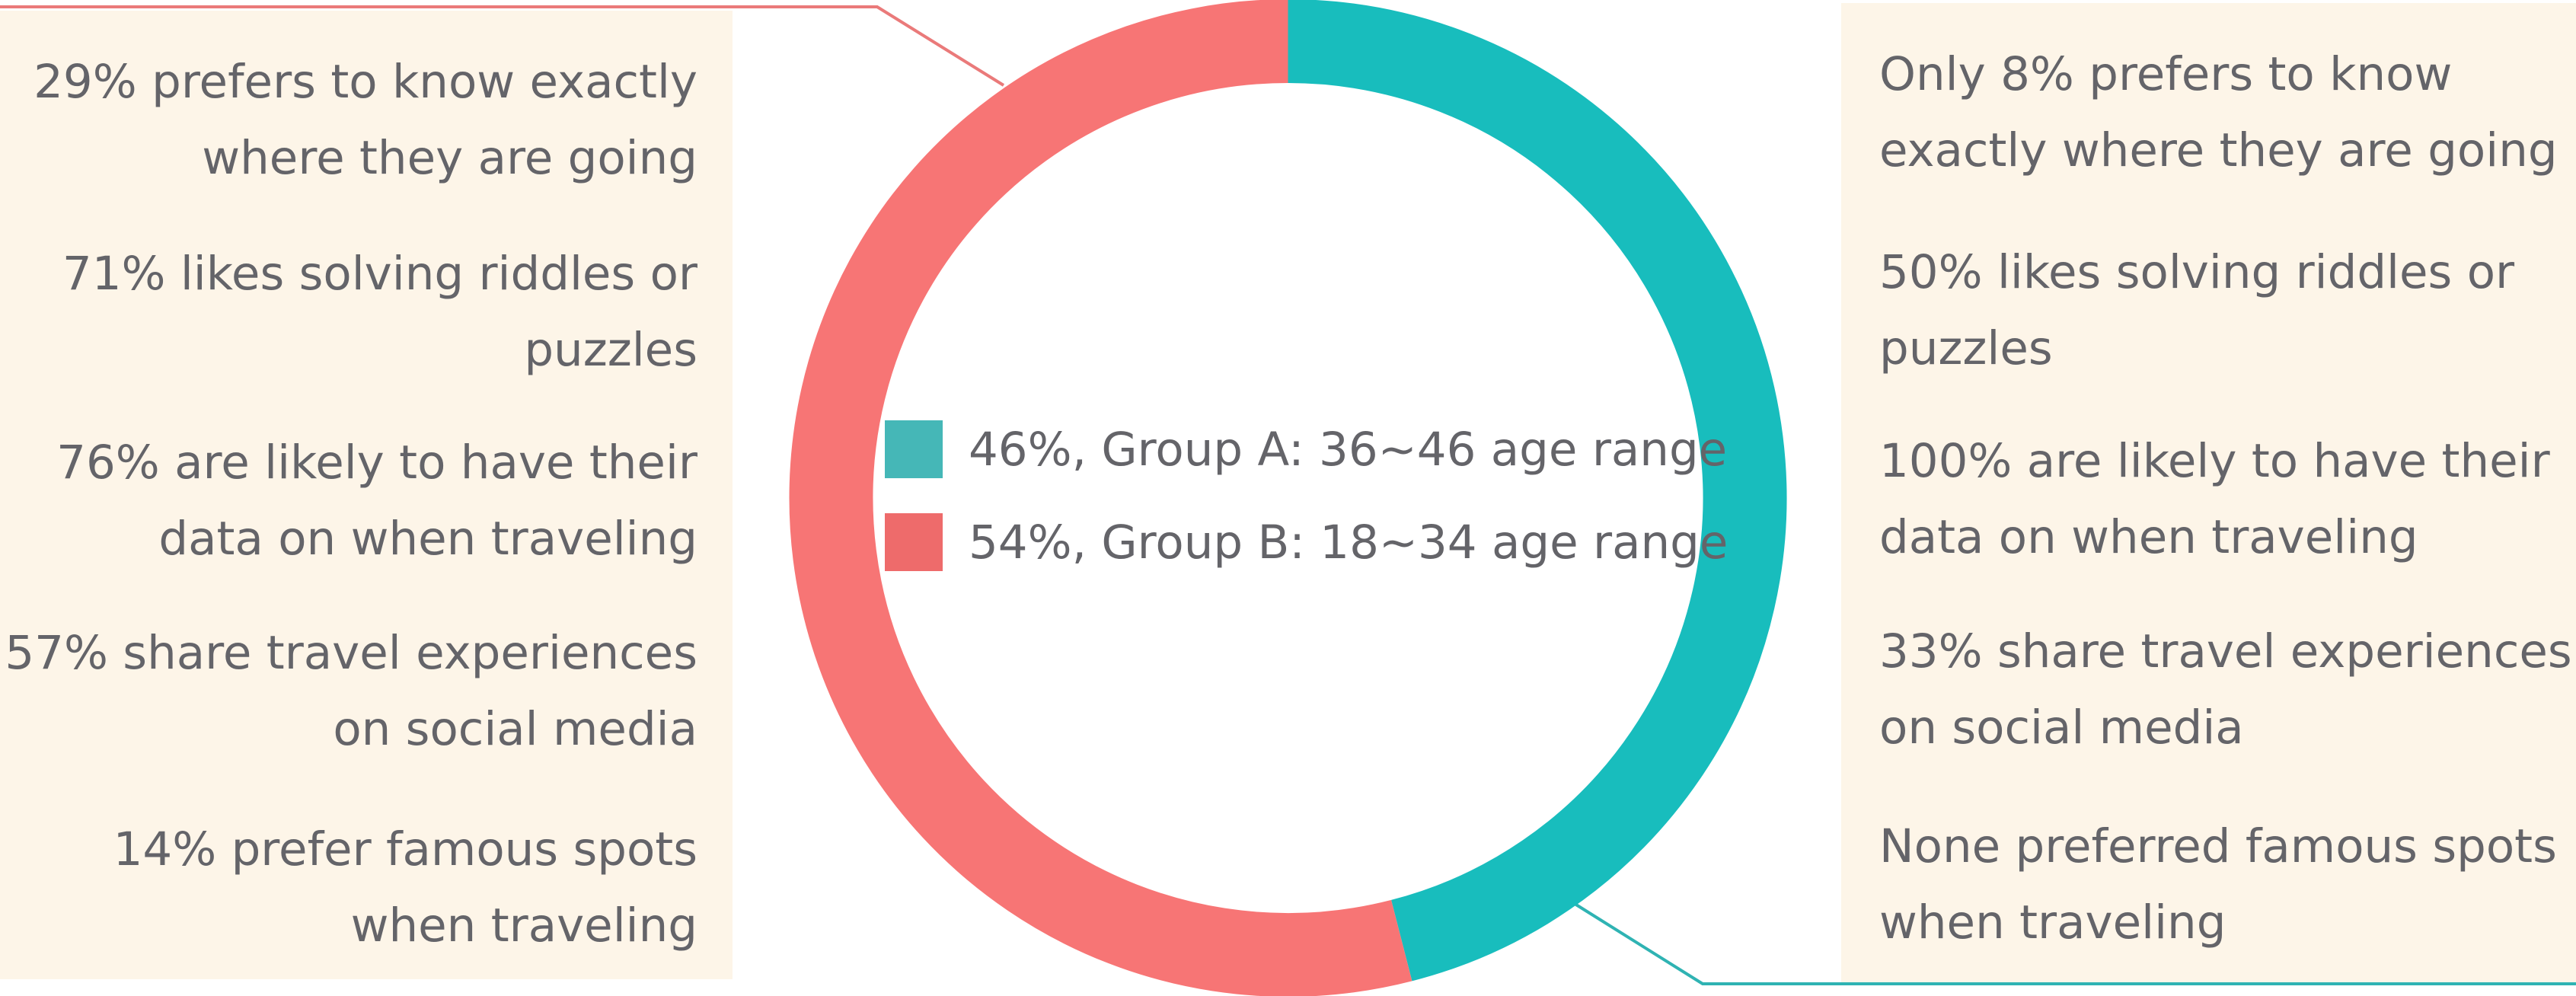 This screenshot has height=996, width=2576. What do you see at coordinates (379, 274) in the screenshot?
I see `fact-line: 71% likes solving riddles or` at bounding box center [379, 274].